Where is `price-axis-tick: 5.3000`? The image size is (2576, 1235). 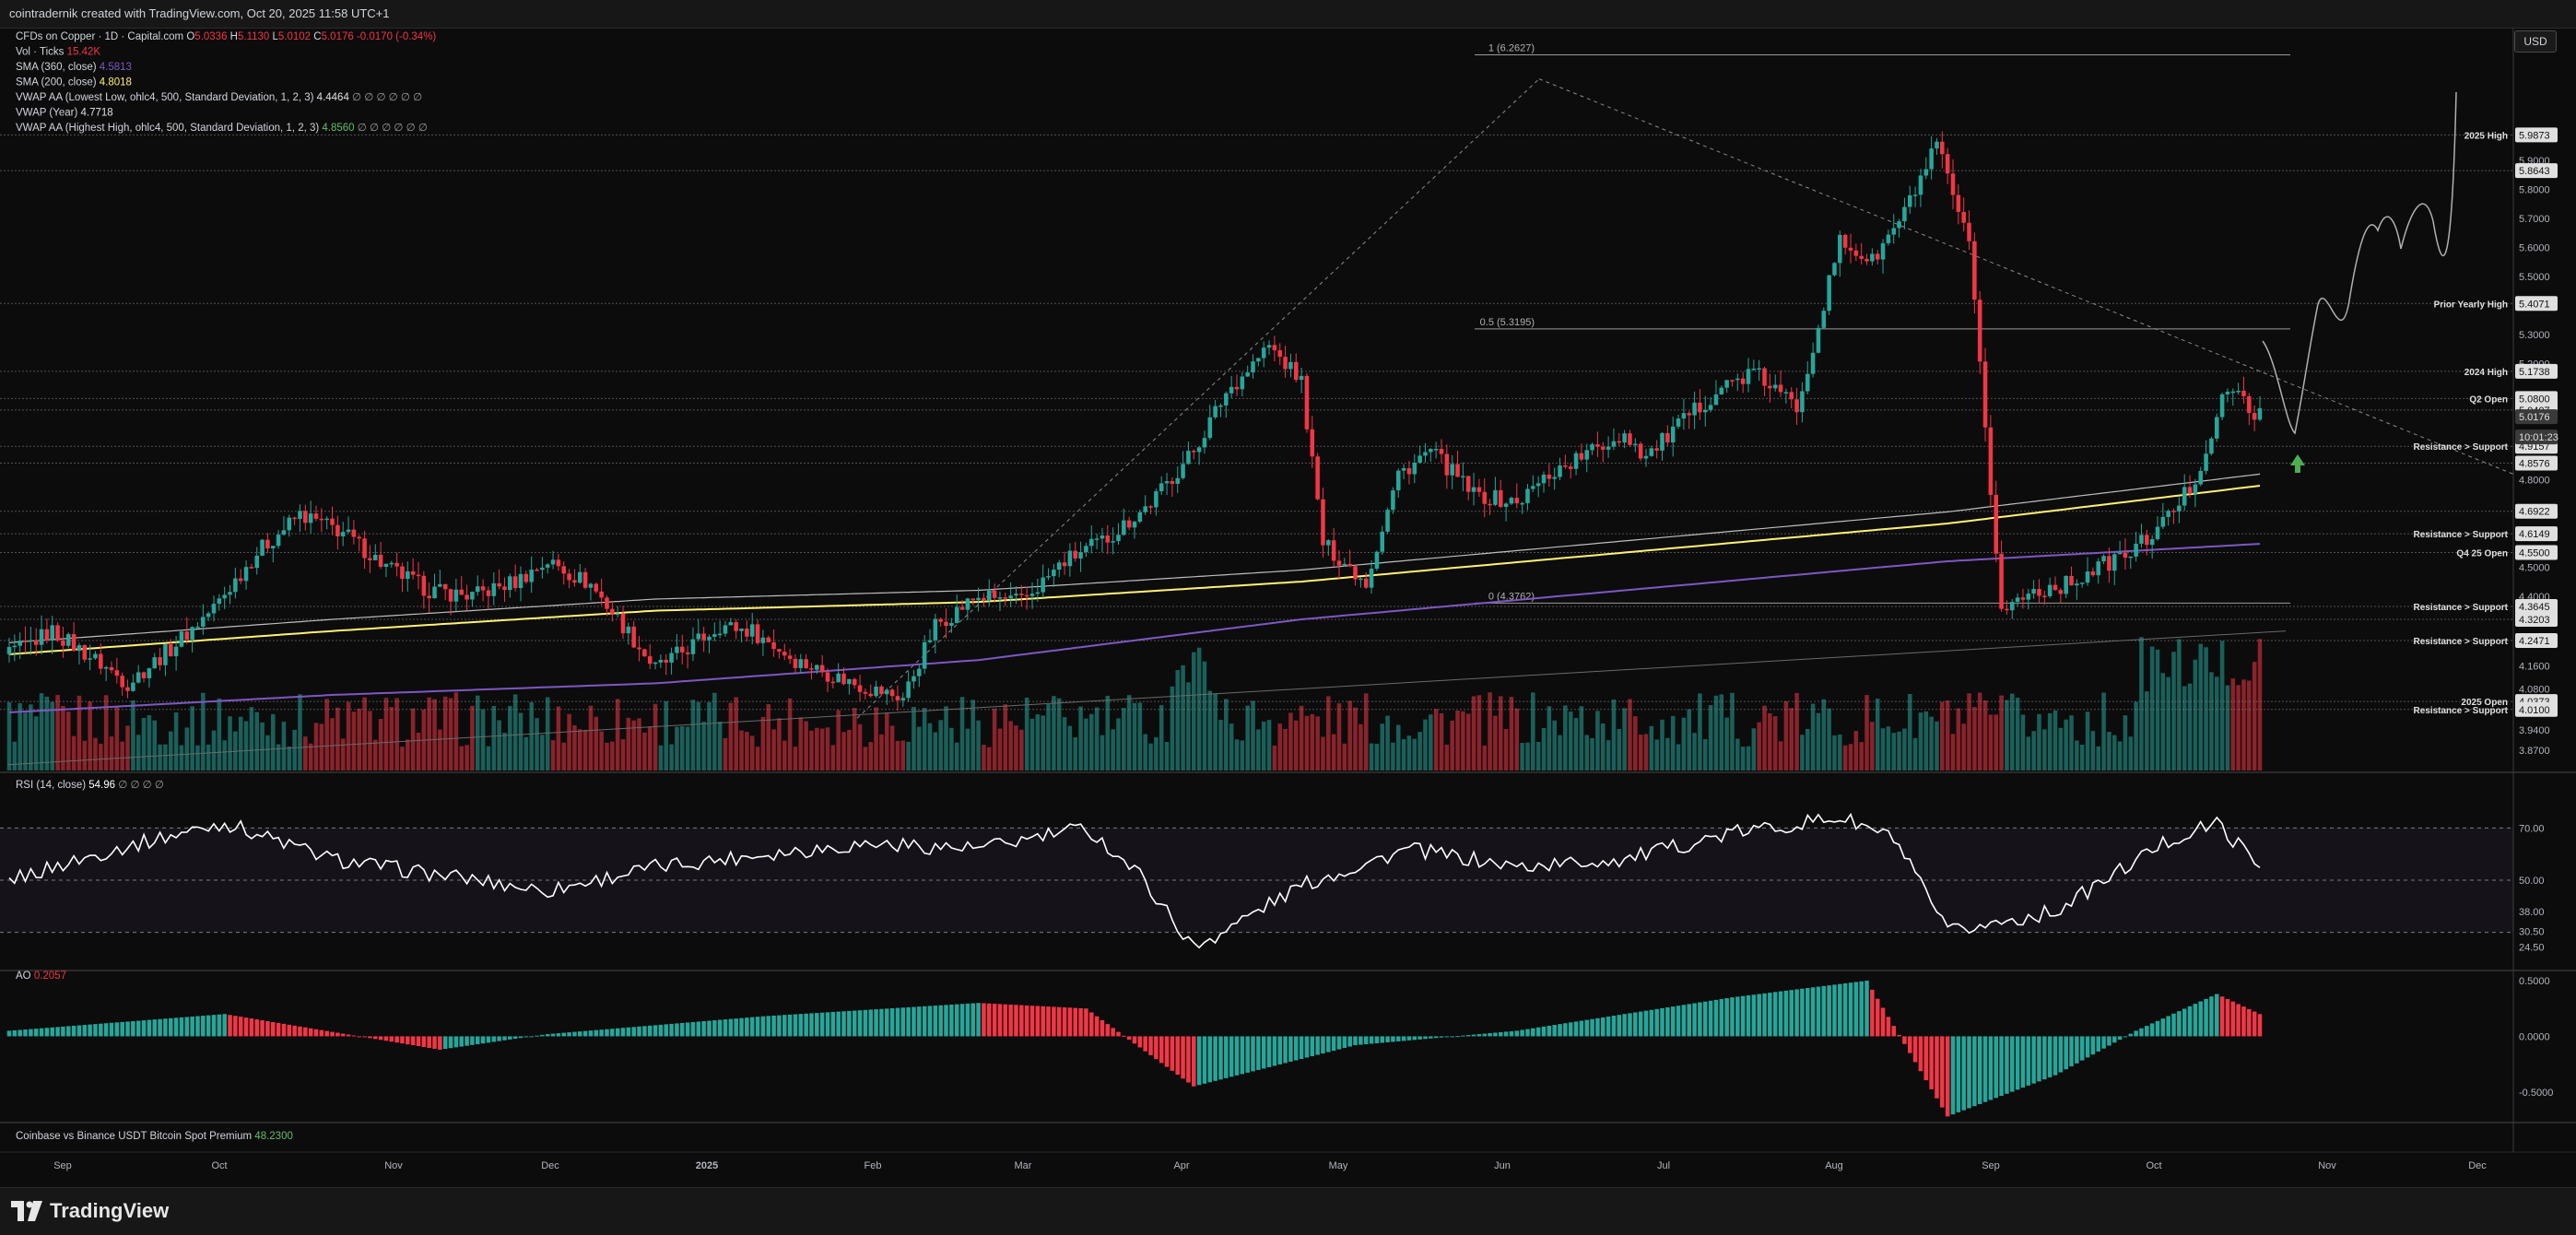 price-axis-tick: 5.3000 is located at coordinates (2534, 335).